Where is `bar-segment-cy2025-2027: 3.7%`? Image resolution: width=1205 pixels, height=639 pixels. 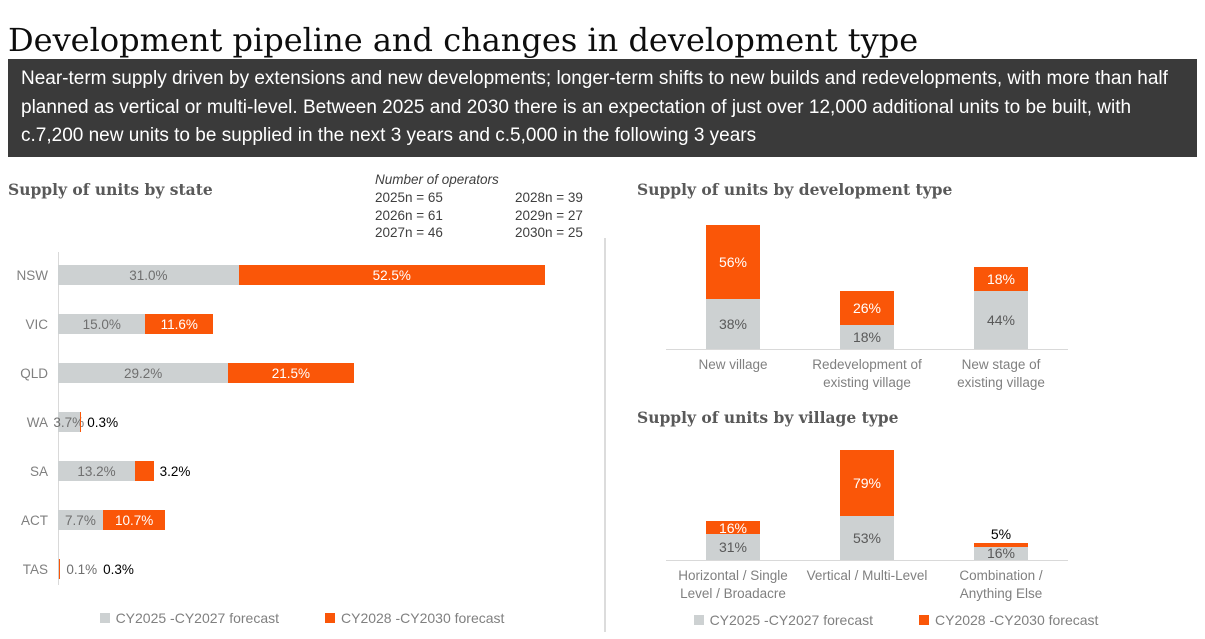 bar-segment-cy2025-2027: 3.7% is located at coordinates (68, 422).